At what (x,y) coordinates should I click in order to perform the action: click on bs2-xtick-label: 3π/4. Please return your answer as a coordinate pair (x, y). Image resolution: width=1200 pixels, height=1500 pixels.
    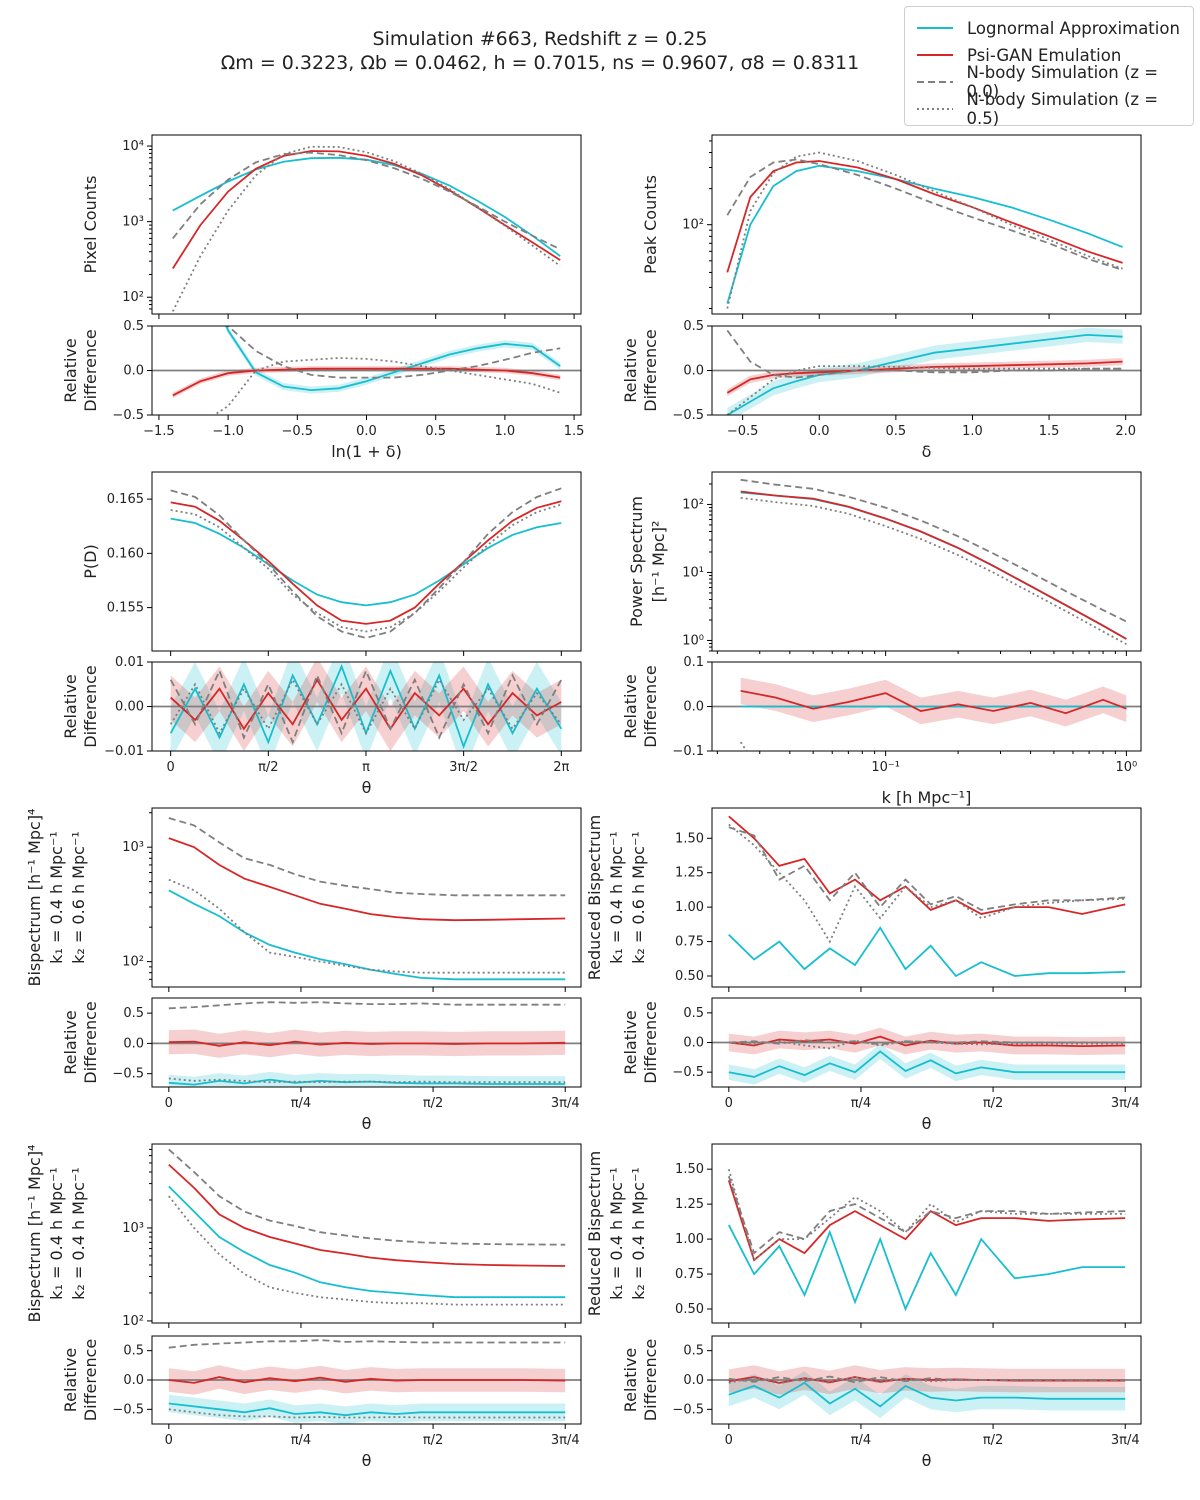
    Looking at the image, I should click on (565, 1440).